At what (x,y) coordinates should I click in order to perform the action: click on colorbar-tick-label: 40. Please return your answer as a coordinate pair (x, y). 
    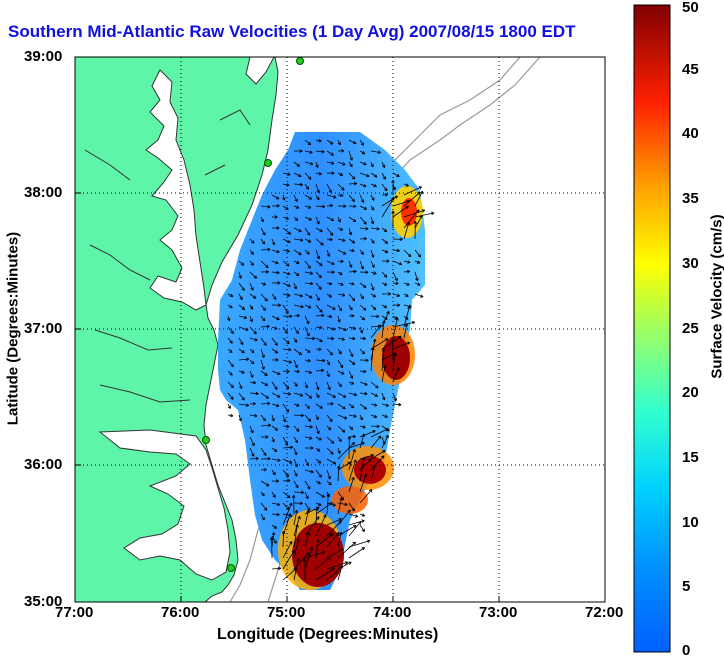
    Looking at the image, I should click on (690, 134).